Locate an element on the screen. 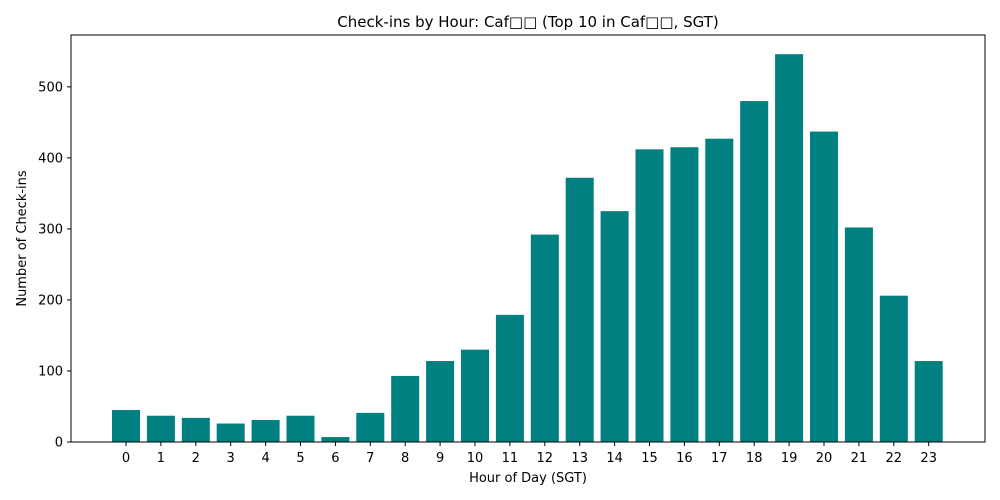 This screenshot has height=500, width=1000. x-tick-label: 14 is located at coordinates (614, 458).